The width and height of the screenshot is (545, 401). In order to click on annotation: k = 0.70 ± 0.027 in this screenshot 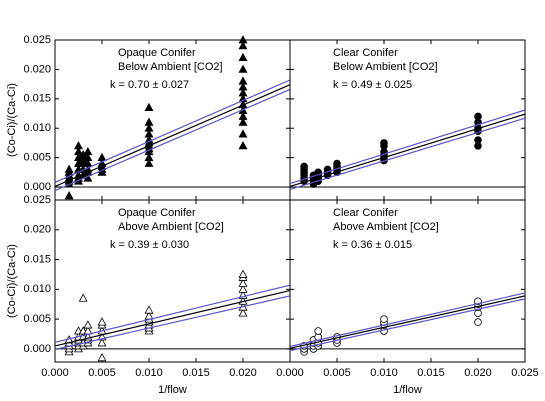, I will do `click(149, 85)`.